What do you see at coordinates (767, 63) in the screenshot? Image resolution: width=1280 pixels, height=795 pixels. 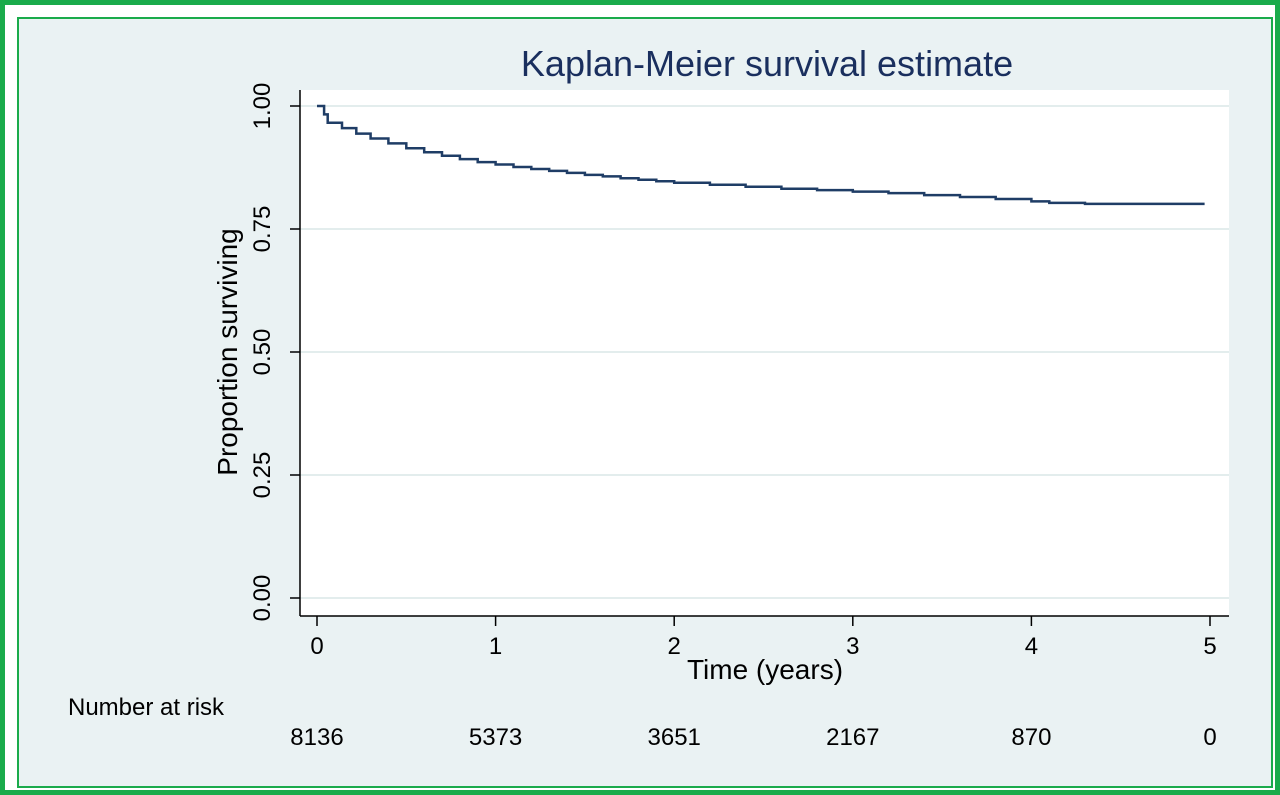 I see `chart-title: Kaplan-Meier survival estimate` at bounding box center [767, 63].